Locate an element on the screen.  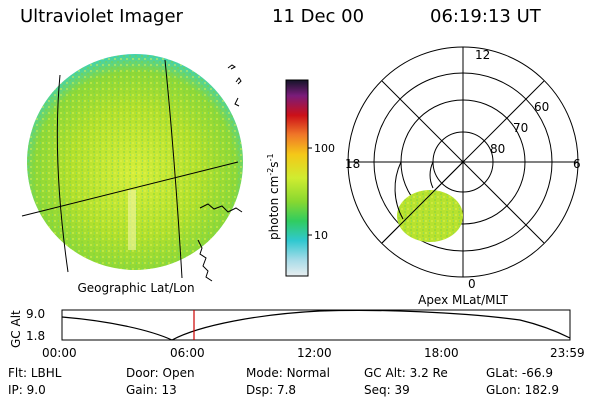
status-glat: GLat: -66.9 is located at coordinates (519, 373).